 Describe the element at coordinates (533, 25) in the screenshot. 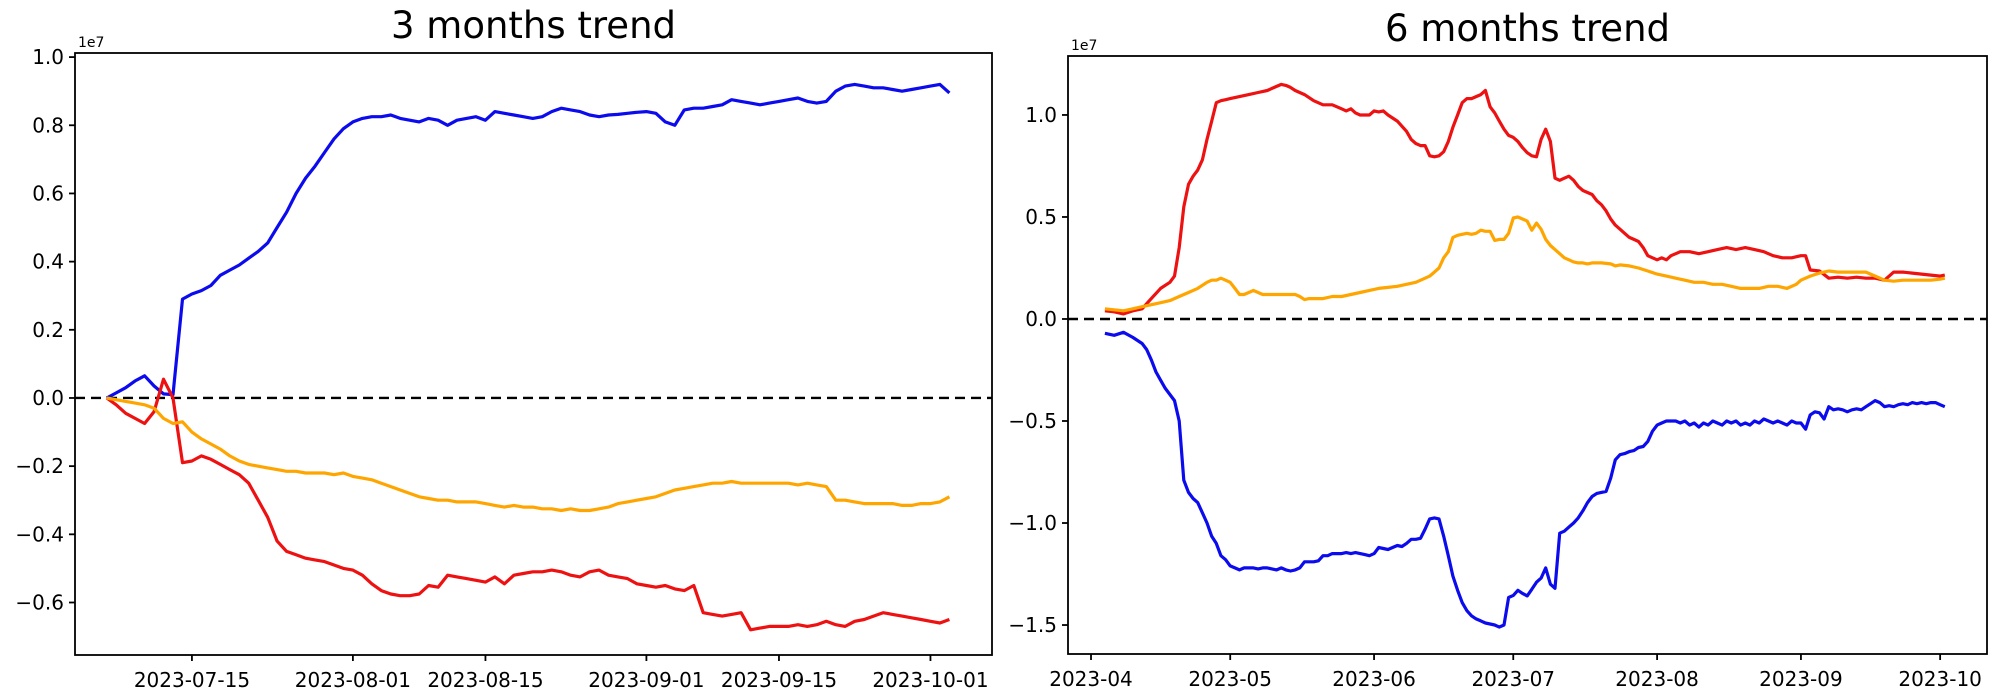

I see `chart-title: 3 months trend` at that location.